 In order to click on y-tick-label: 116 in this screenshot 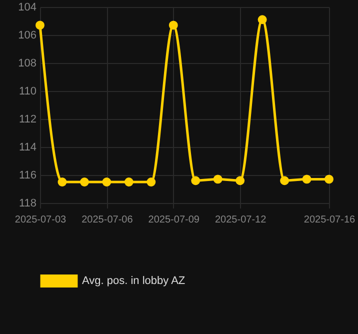, I will do `click(27, 176)`.